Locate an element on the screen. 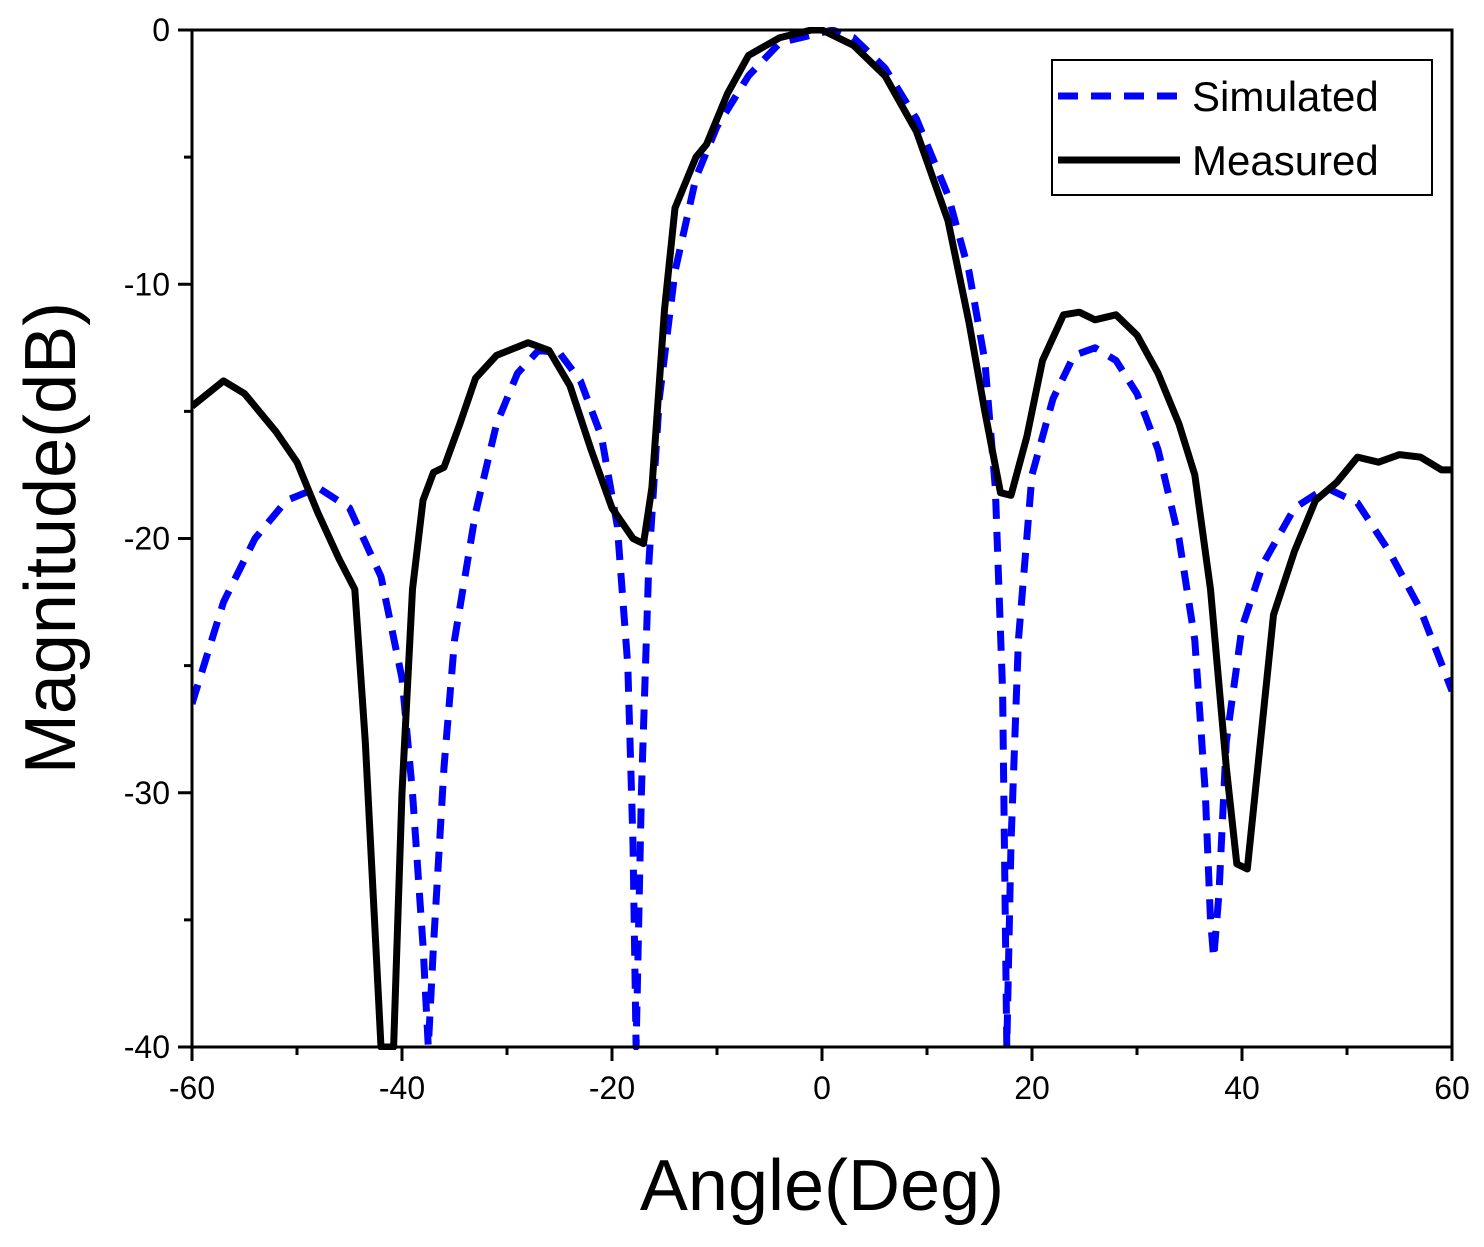 The width and height of the screenshot is (1484, 1247). x-tick-label: 40 is located at coordinates (1242, 1088).